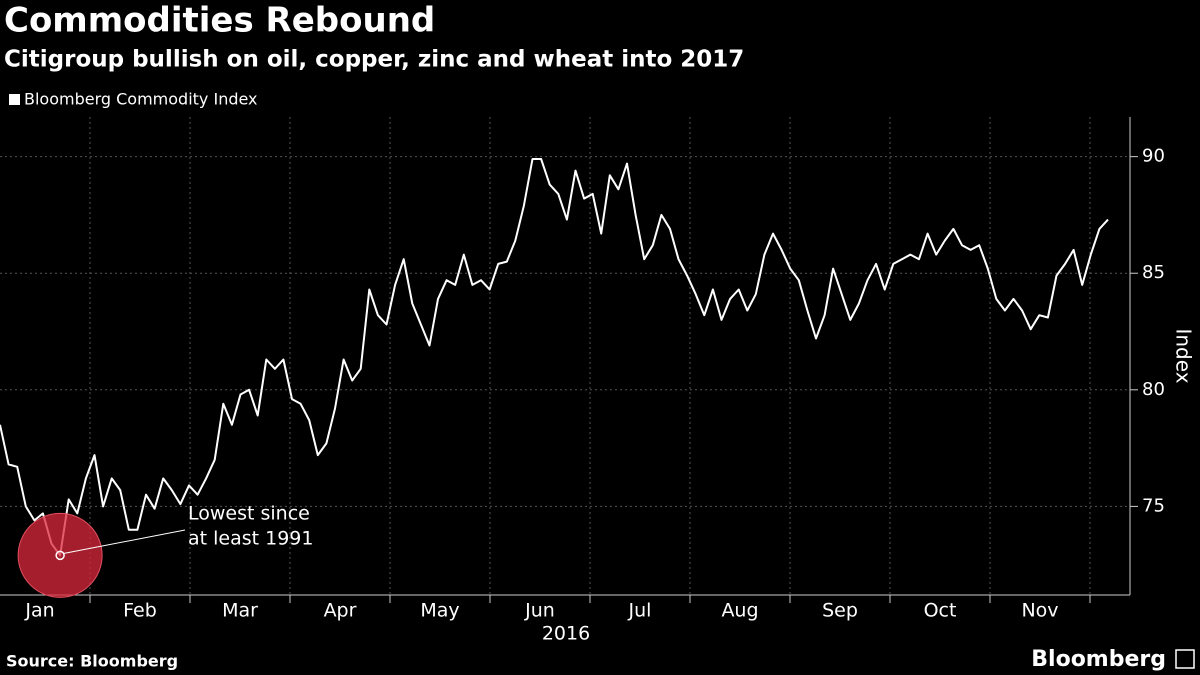 This screenshot has width=1200, height=675. What do you see at coordinates (539, 611) in the screenshot?
I see `x-tick-label: Jun` at bounding box center [539, 611].